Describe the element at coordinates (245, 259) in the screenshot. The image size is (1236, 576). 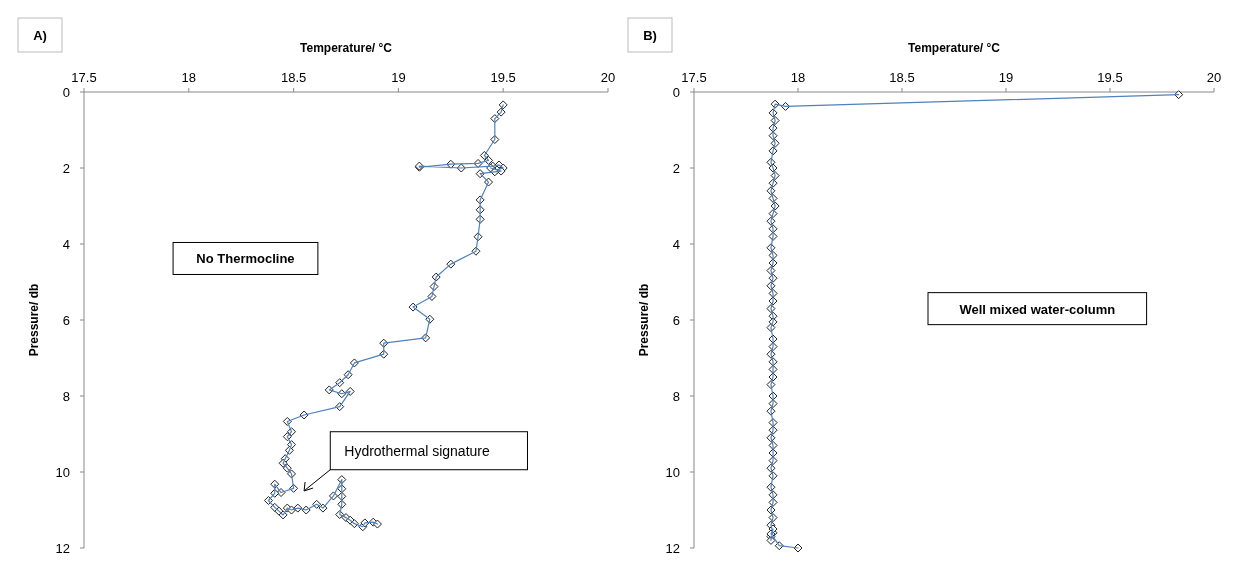
I see `annotation: No Thermocline` at that location.